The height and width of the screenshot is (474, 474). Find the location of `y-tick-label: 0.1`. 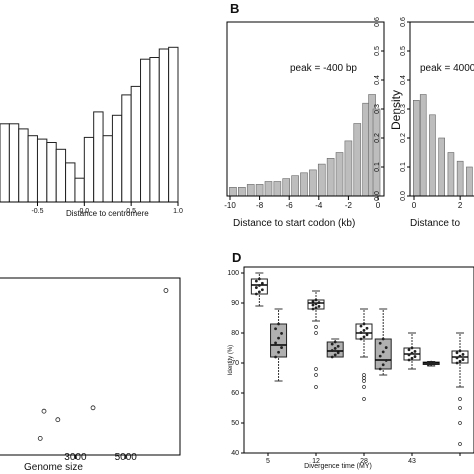

y-tick-label: 0.1 is located at coordinates (403, 167).